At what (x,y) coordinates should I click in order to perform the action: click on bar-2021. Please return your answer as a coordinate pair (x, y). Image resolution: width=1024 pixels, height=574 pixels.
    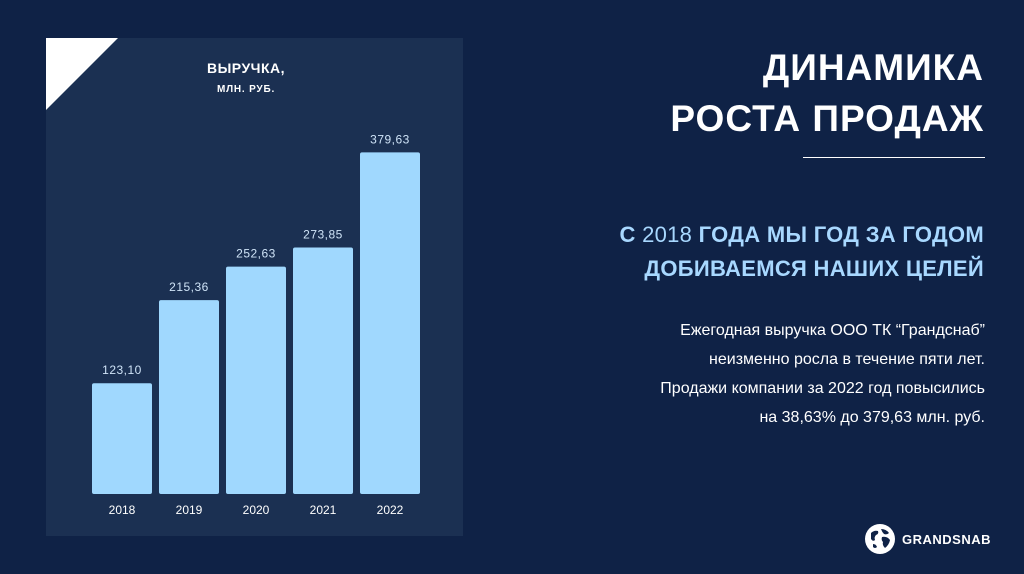
    Looking at the image, I should click on (323, 370).